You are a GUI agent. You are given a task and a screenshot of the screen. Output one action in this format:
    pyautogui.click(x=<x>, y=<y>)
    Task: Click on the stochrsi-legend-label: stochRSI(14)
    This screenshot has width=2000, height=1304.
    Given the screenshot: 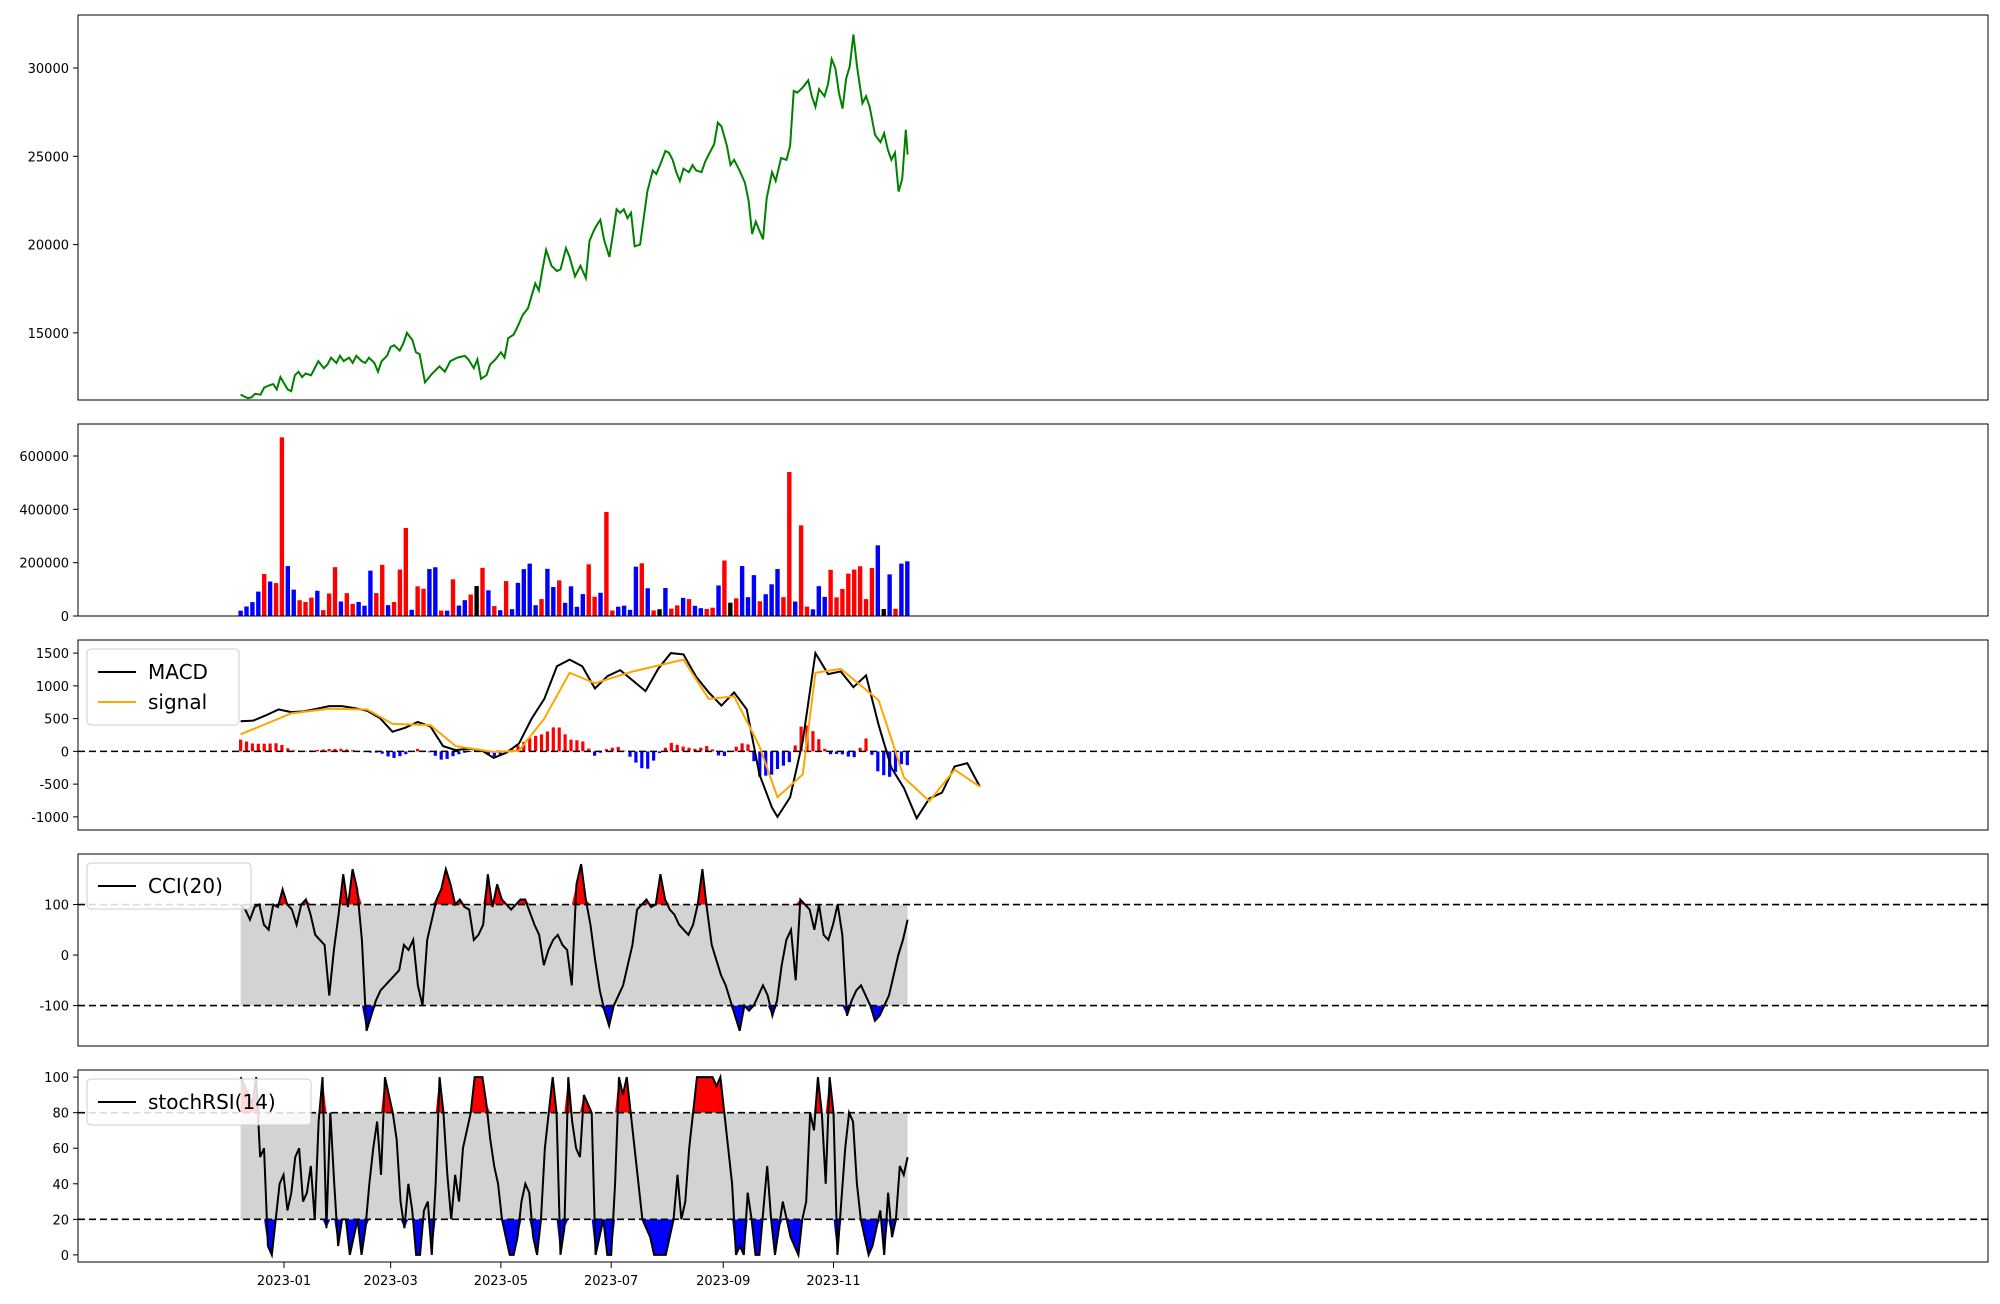 What is the action you would take?
    pyautogui.click(x=212, y=1102)
    